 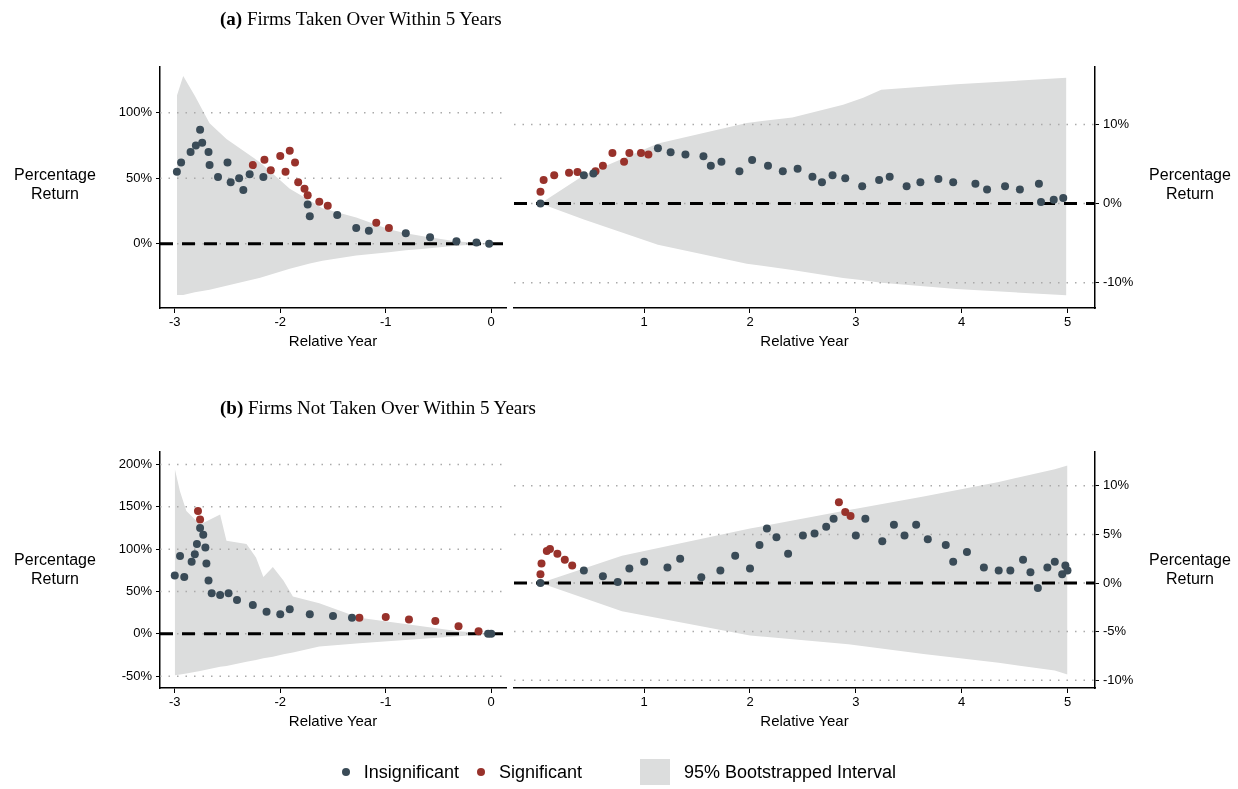 I want to click on x-tick-label: 5, so click(x=1067, y=702).